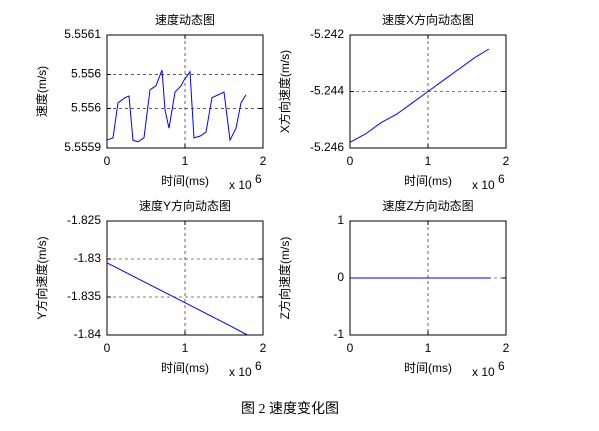 The width and height of the screenshot is (599, 431). What do you see at coordinates (84, 220) in the screenshot?
I see `y-tick-label: -1.825` at bounding box center [84, 220].